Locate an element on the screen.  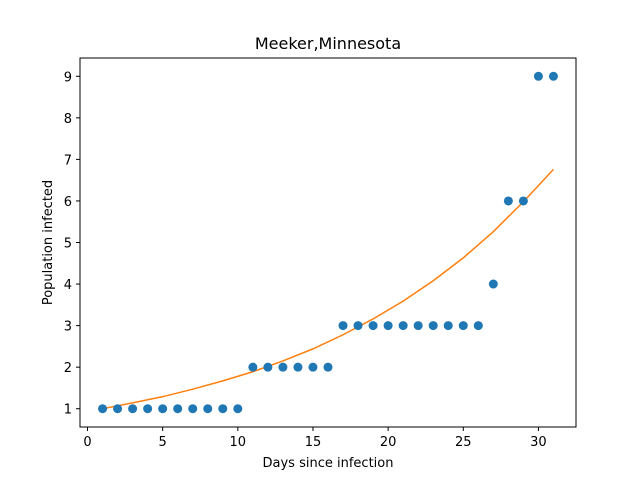
y-tick-label: 4 is located at coordinates (68, 285).